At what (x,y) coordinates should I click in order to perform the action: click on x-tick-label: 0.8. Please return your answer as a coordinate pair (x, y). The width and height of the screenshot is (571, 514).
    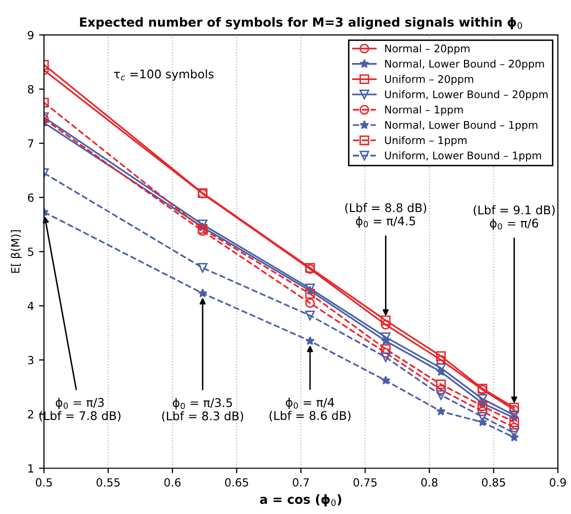
    Looking at the image, I should click on (429, 482).